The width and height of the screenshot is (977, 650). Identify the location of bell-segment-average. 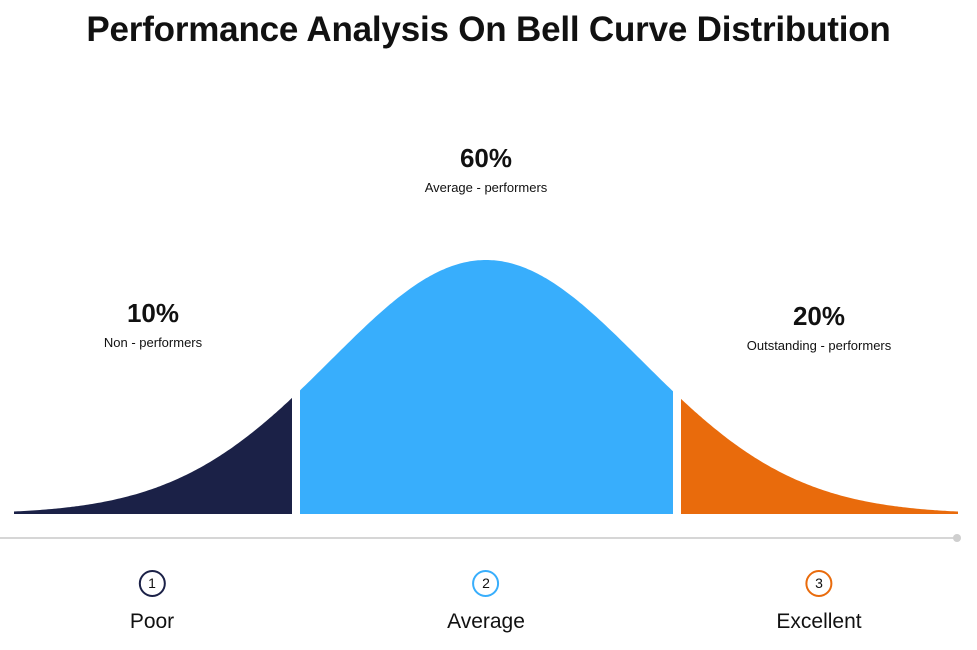
(486, 387).